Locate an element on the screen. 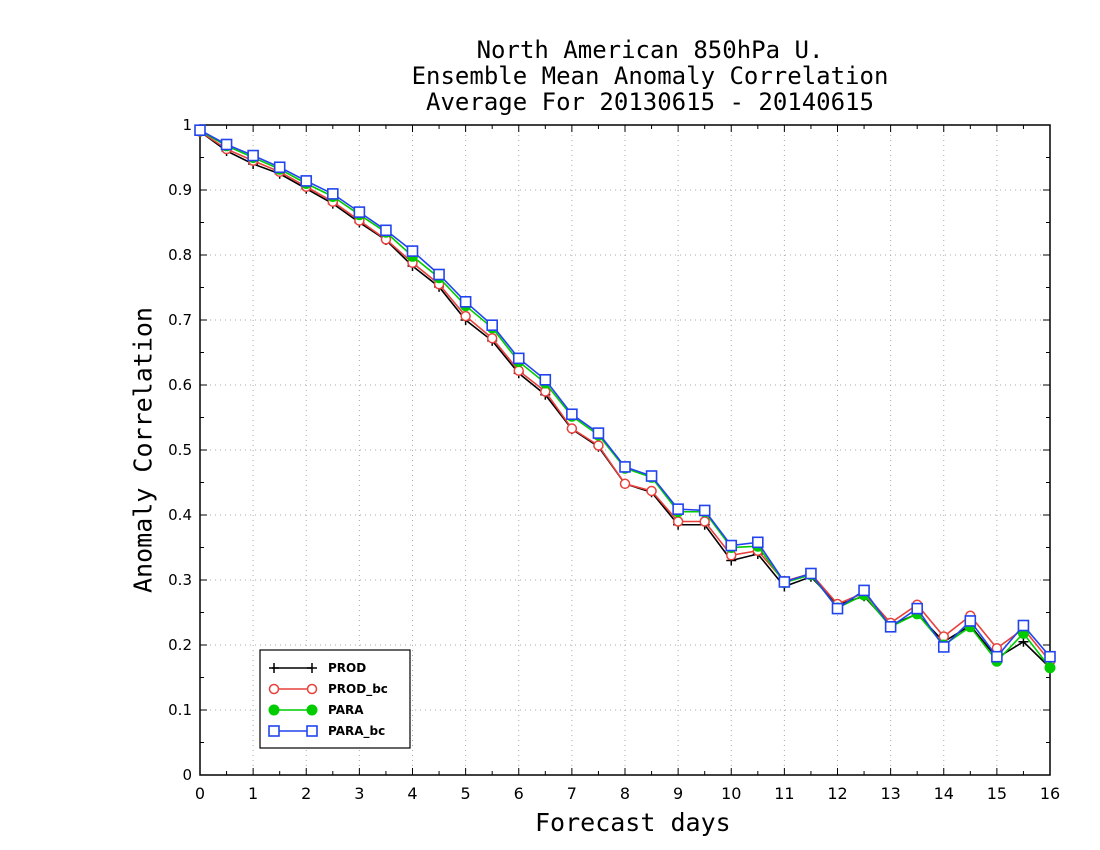  x-tick-label: 0 is located at coordinates (200, 793).